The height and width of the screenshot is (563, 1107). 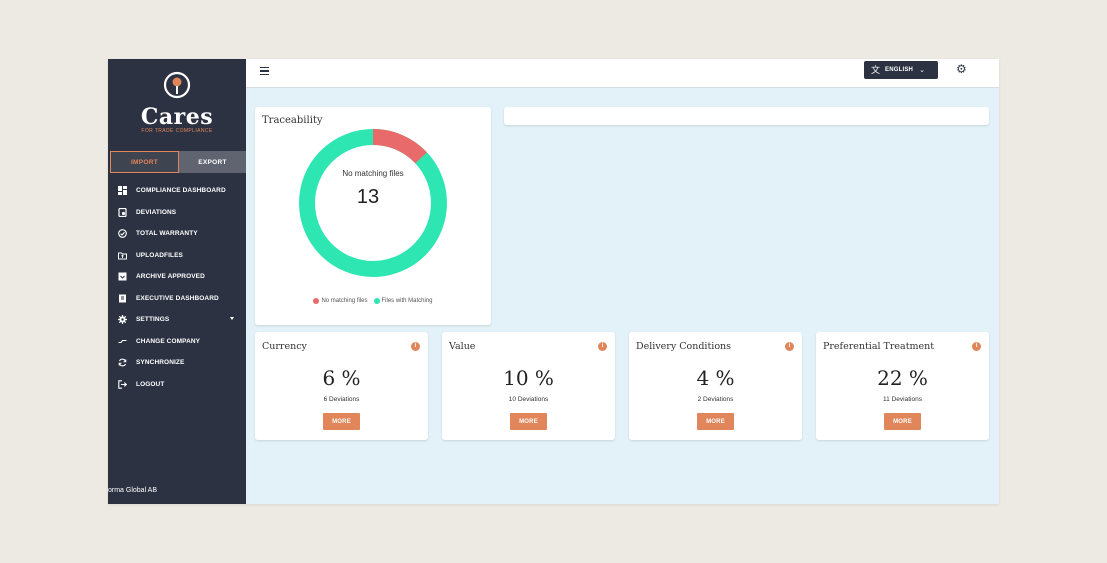 What do you see at coordinates (122, 191) in the screenshot?
I see `dashboard-icon` at bounding box center [122, 191].